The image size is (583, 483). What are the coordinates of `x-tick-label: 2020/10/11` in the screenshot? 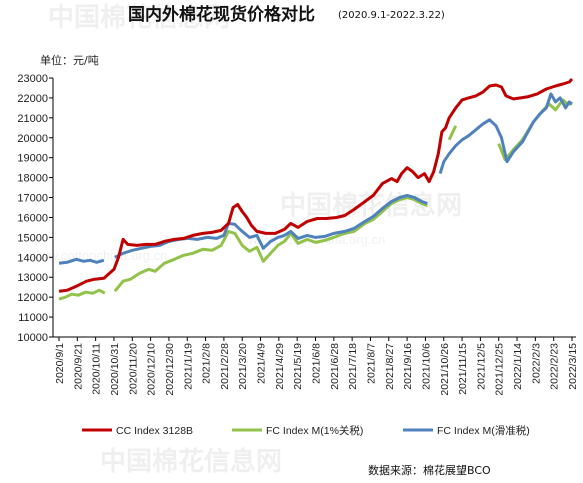 It's located at (97, 369).